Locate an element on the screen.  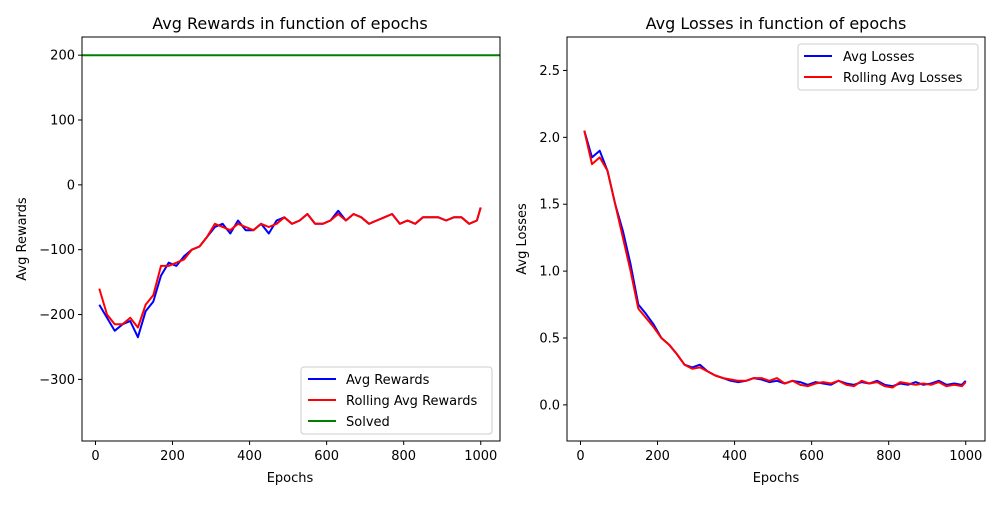
rewards-legend-box is located at coordinates (396, 400).